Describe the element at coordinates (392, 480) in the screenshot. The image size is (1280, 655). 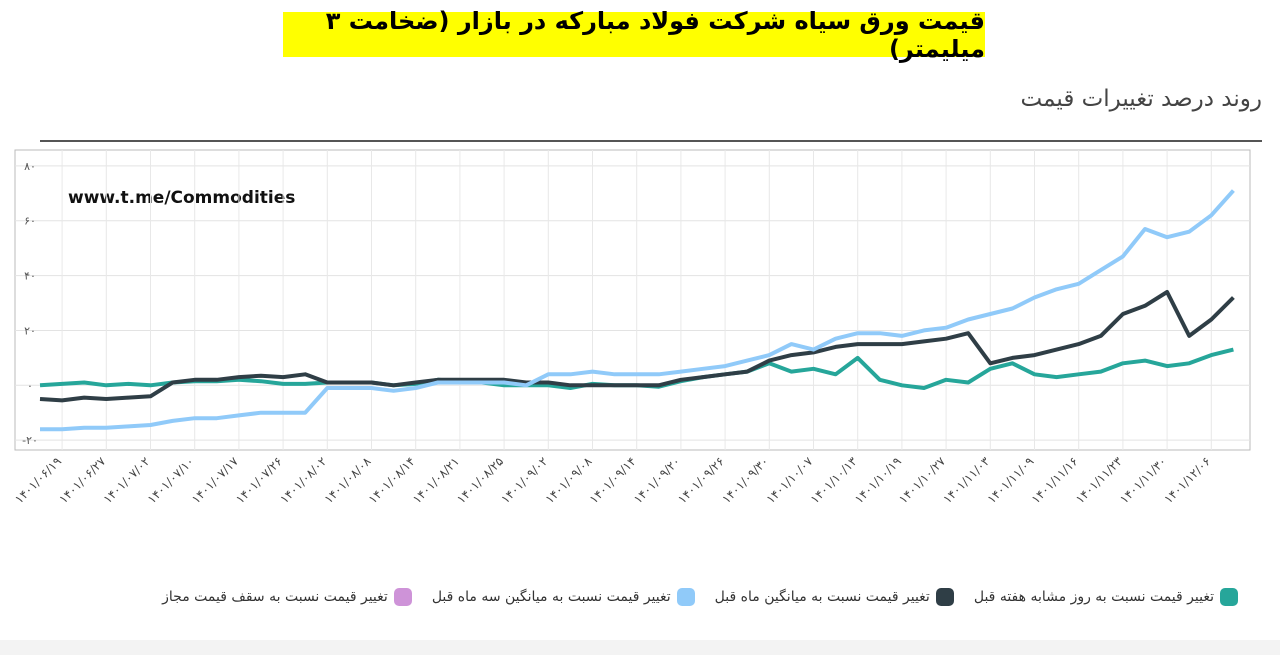
I see `x-tick-label: ۱۴۰۱/۰۸/۱۴` at that location.